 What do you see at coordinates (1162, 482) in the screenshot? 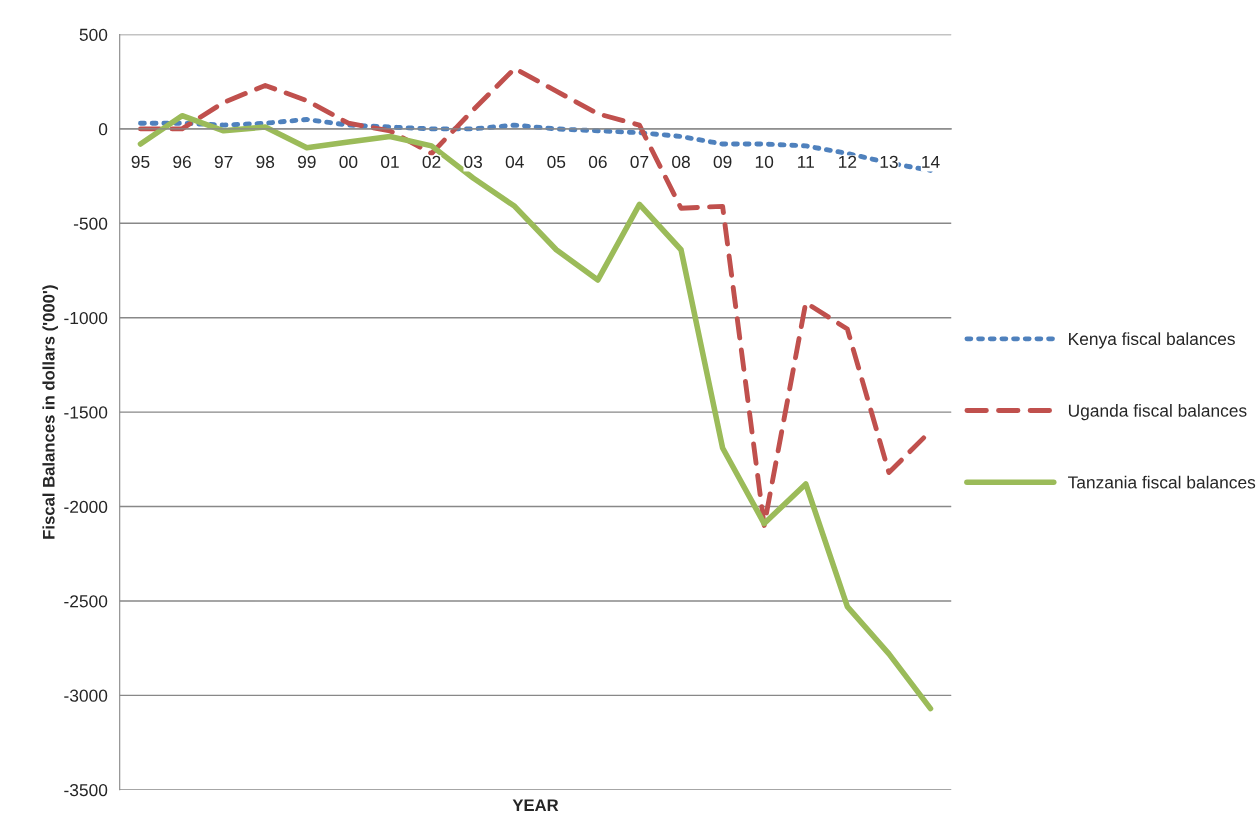
I see `text: Tanzania fiscal balances` at bounding box center [1162, 482].